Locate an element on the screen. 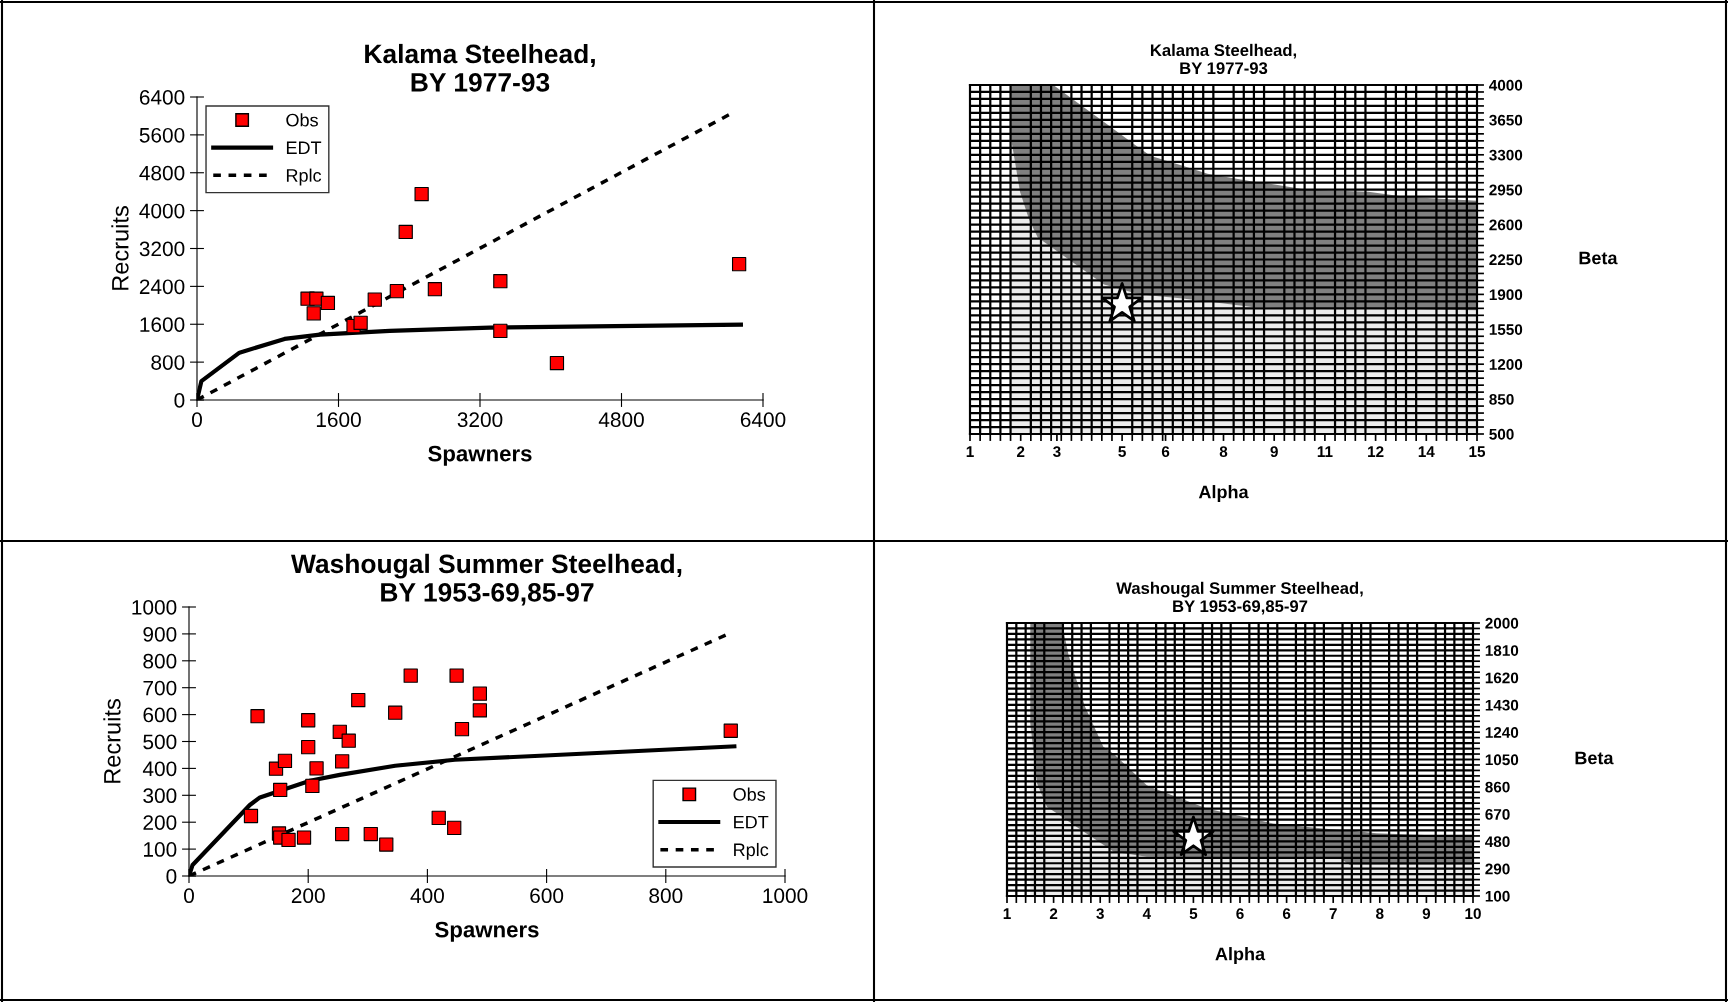 This screenshot has width=1728, height=1002. x-tick-label: 200 is located at coordinates (308, 896).